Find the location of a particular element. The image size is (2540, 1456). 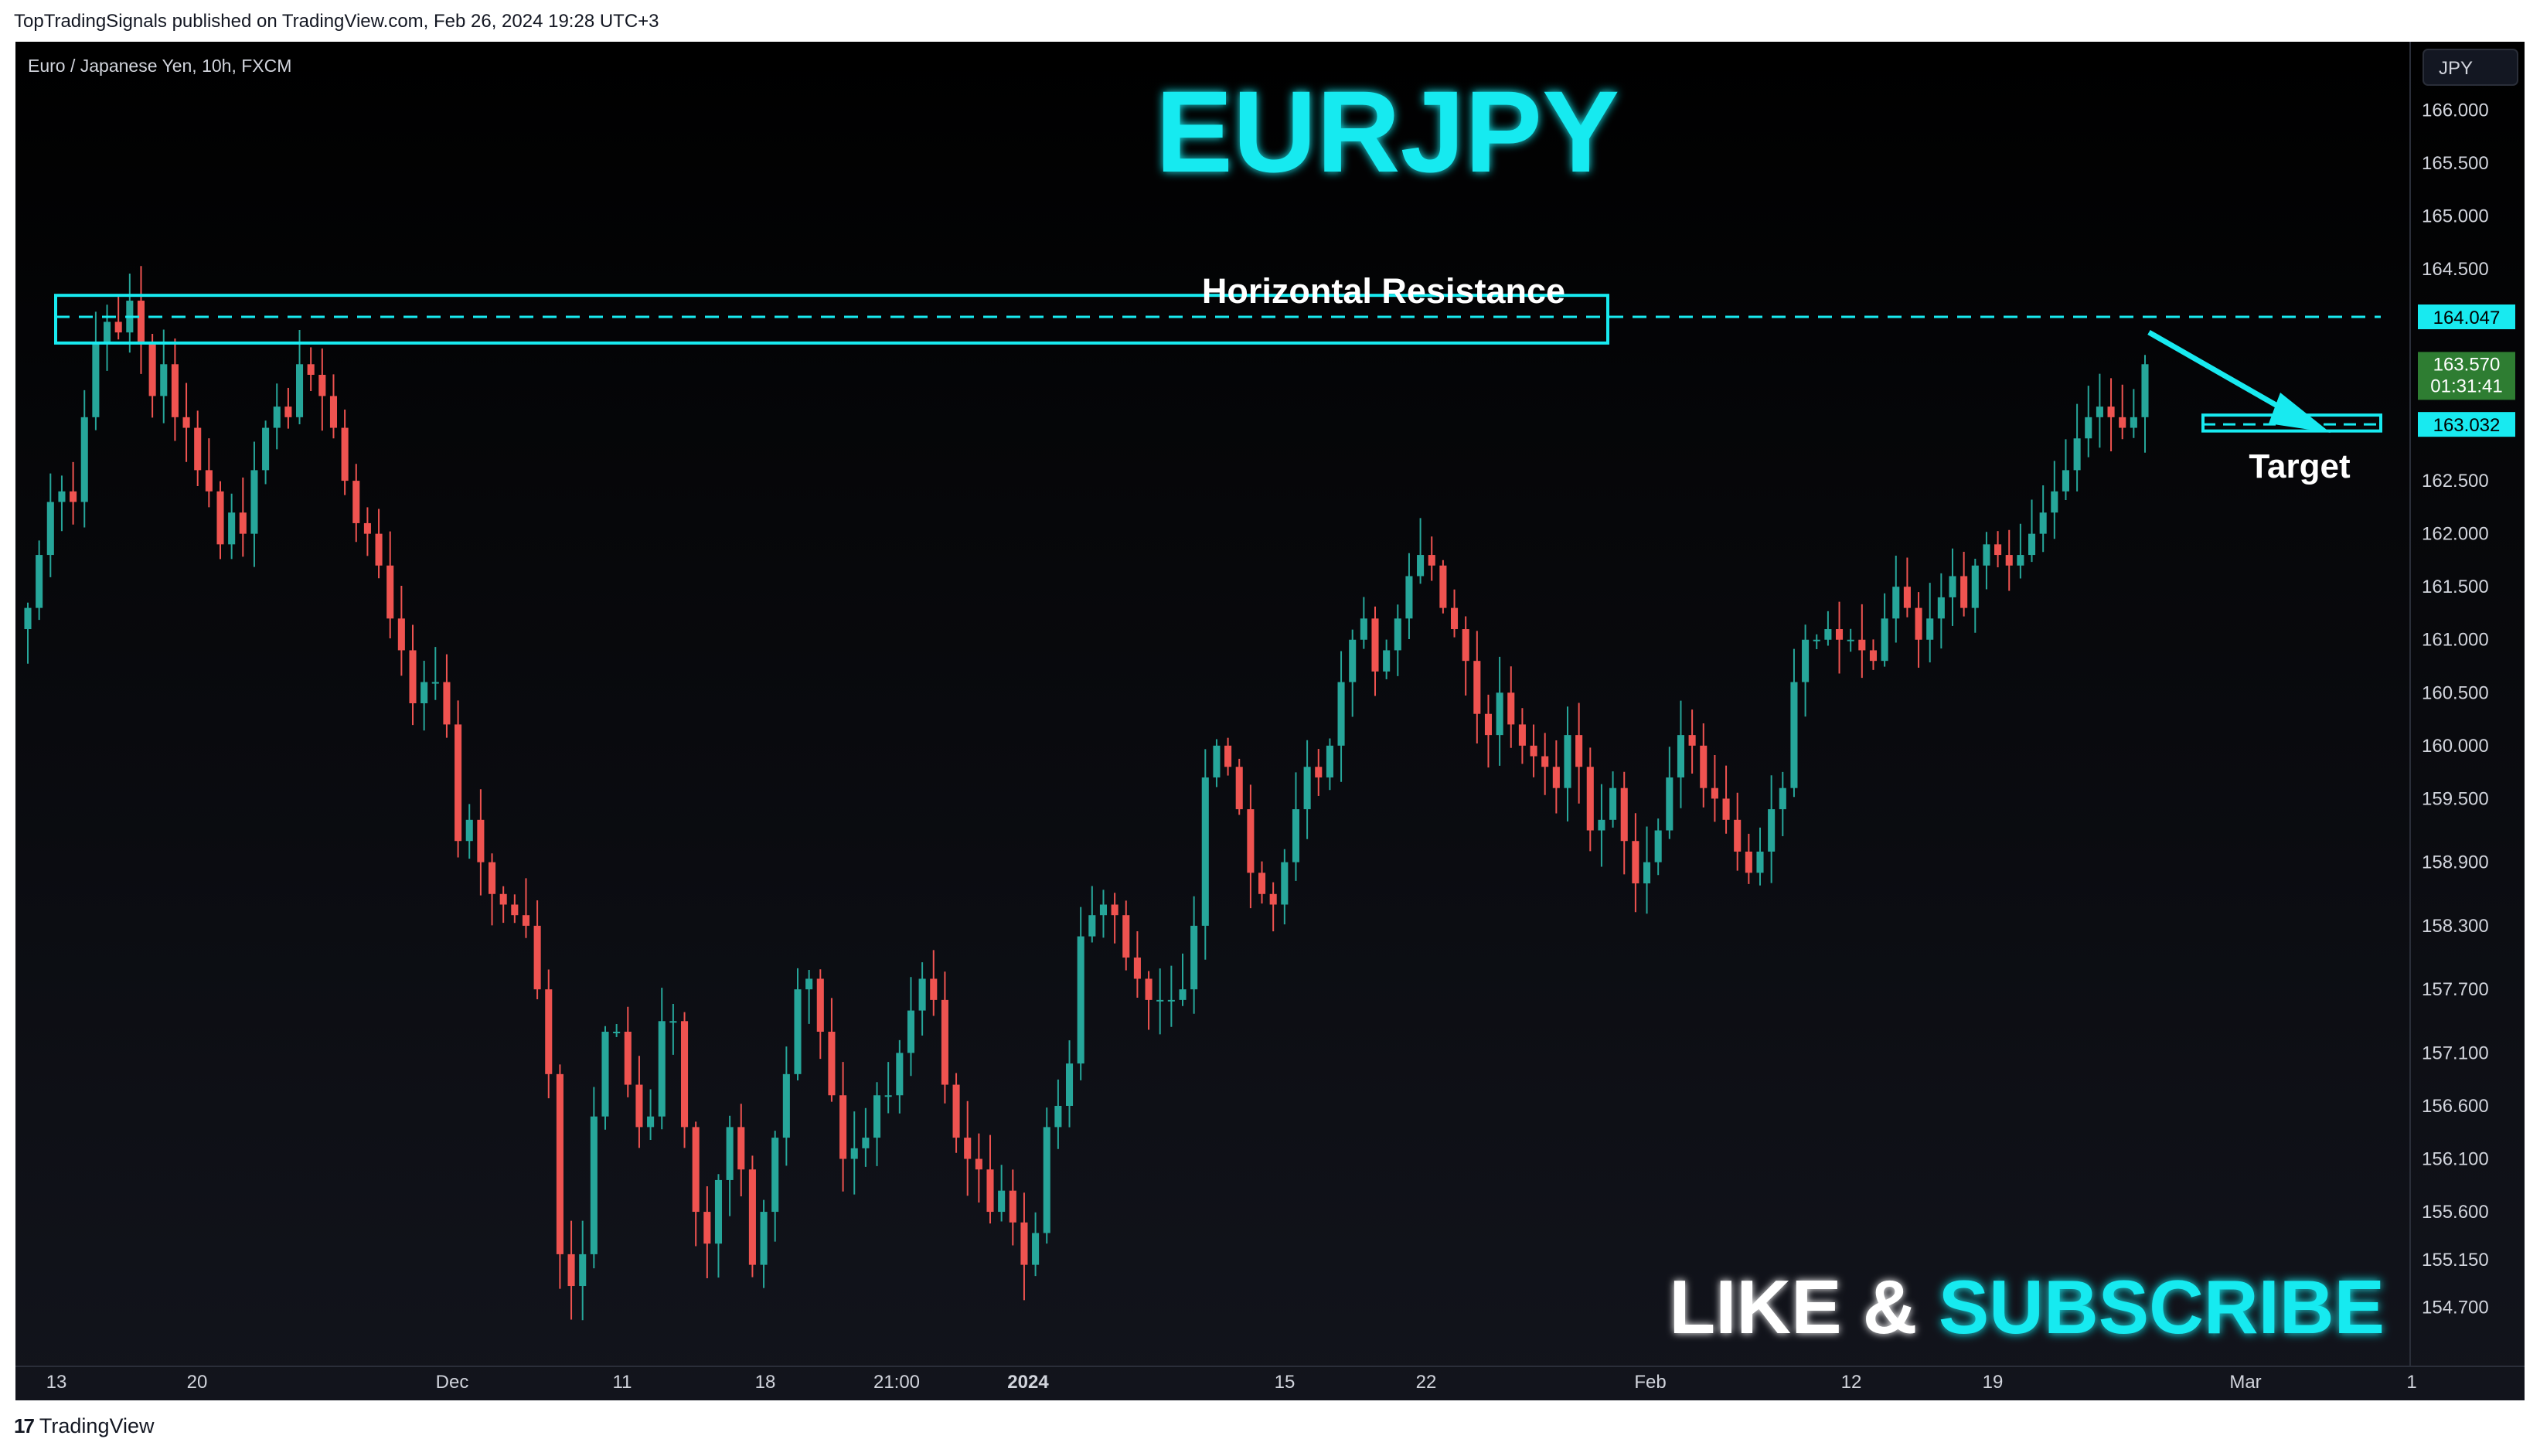

time-axis: 13 20 Dec 11 18 21:00 2024 15 22 Feb 12 19 Mar 1 is located at coordinates (1232, 1383).